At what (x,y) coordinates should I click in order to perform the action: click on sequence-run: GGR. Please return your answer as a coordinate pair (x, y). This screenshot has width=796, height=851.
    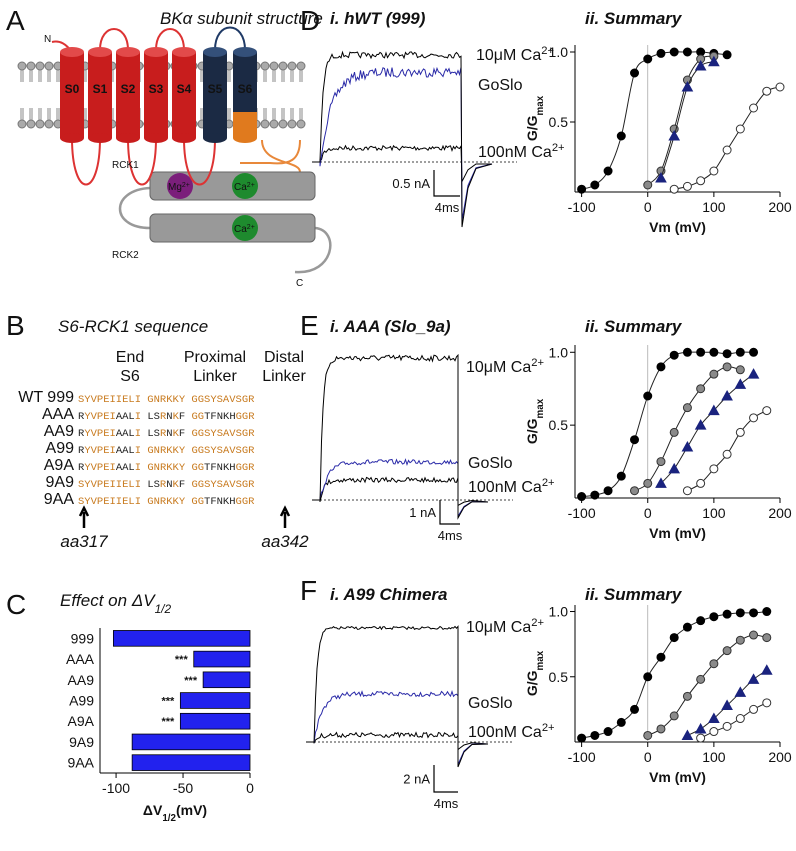
    Looking at the image, I should click on (246, 468).